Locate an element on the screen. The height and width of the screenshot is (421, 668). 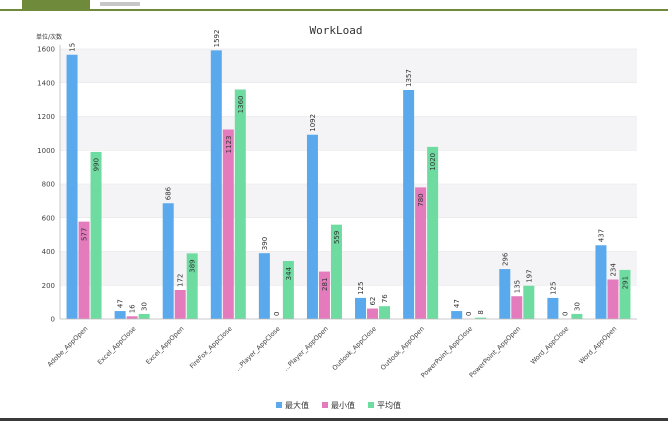
legend-item: 最大值 is located at coordinates (297, 405).